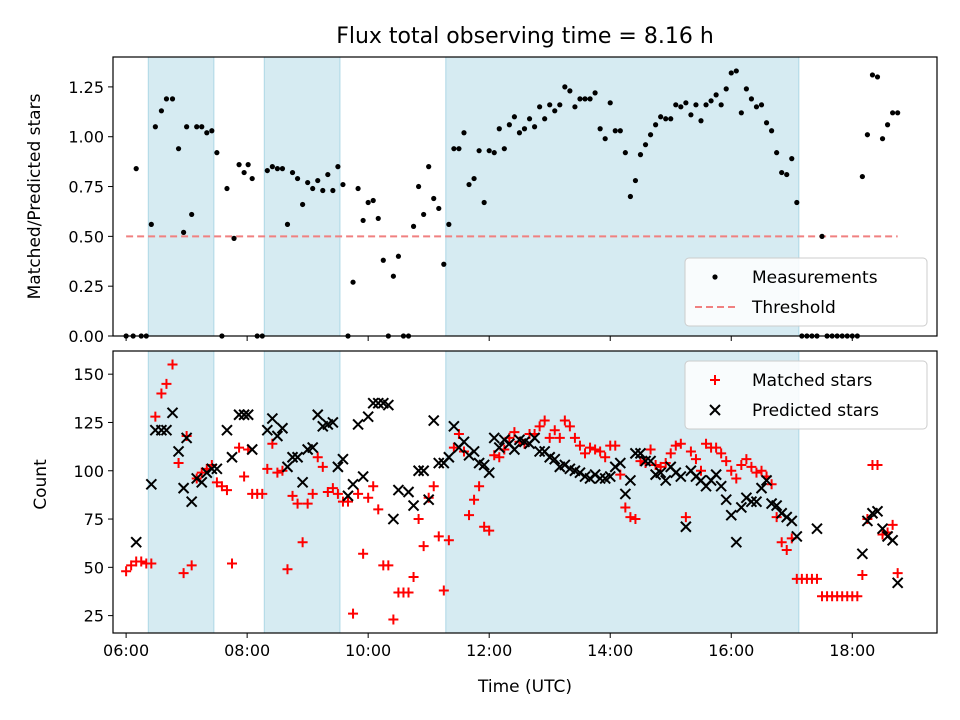 The height and width of the screenshot is (720, 960). Describe the element at coordinates (524, 687) in the screenshot. I see `bottom-xlabel: Time (UTC)` at that location.